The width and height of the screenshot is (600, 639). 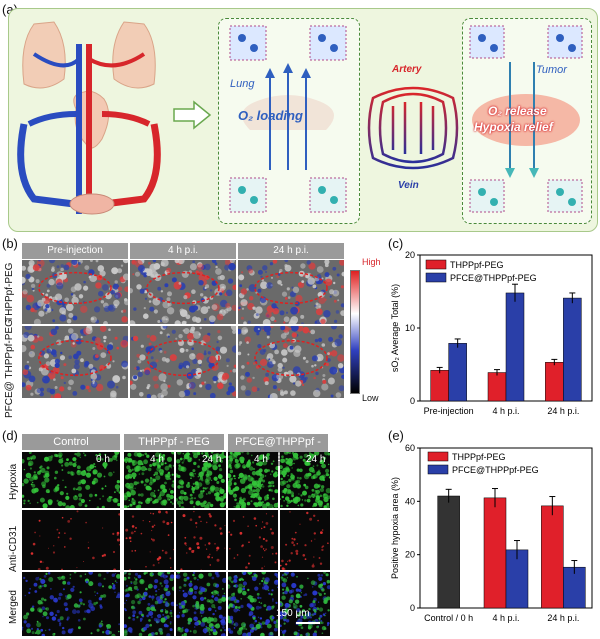 I want to click on d-header-control: Control, so click(x=71, y=442).